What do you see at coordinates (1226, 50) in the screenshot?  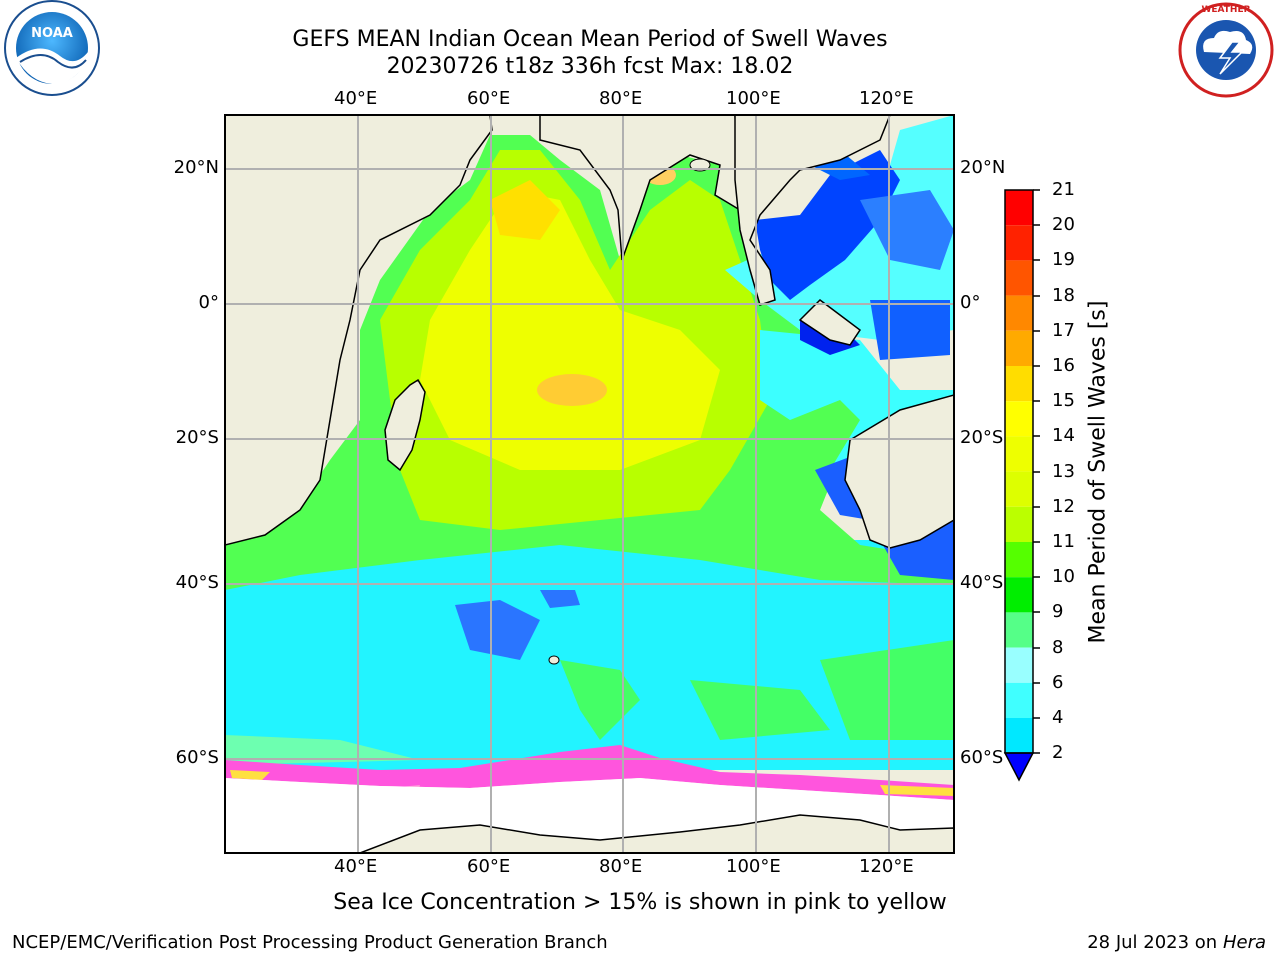 I see `nws-logo: WEATHER` at bounding box center [1226, 50].